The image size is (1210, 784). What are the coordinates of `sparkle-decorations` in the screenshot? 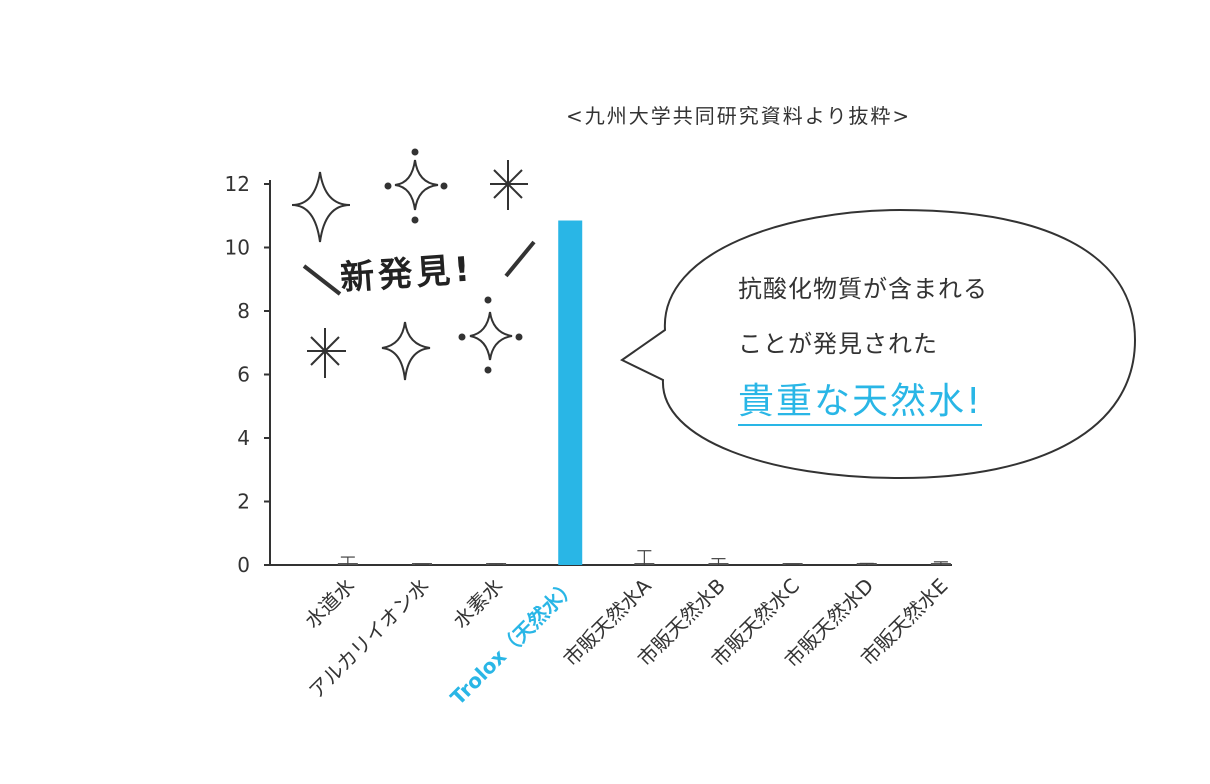 It's located at (413, 264).